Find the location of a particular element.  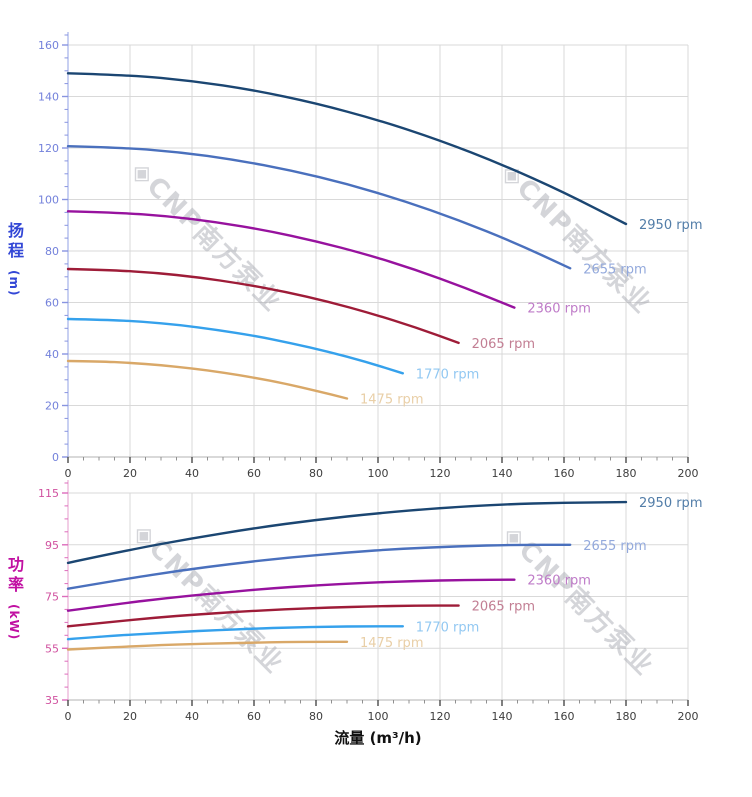

curve-2655rpm-power is located at coordinates (319, 566).